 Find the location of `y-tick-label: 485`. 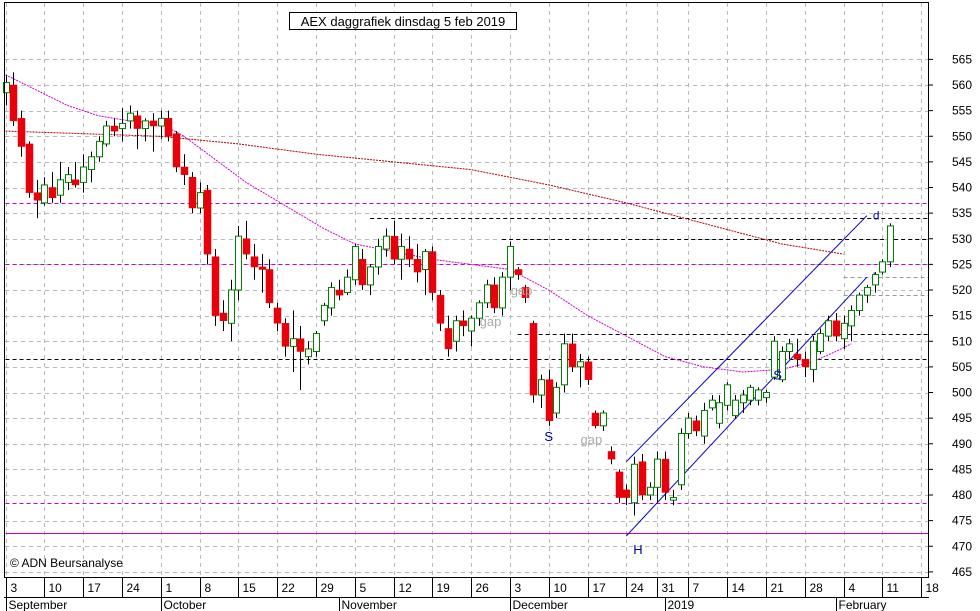

y-tick-label: 485 is located at coordinates (962, 469).